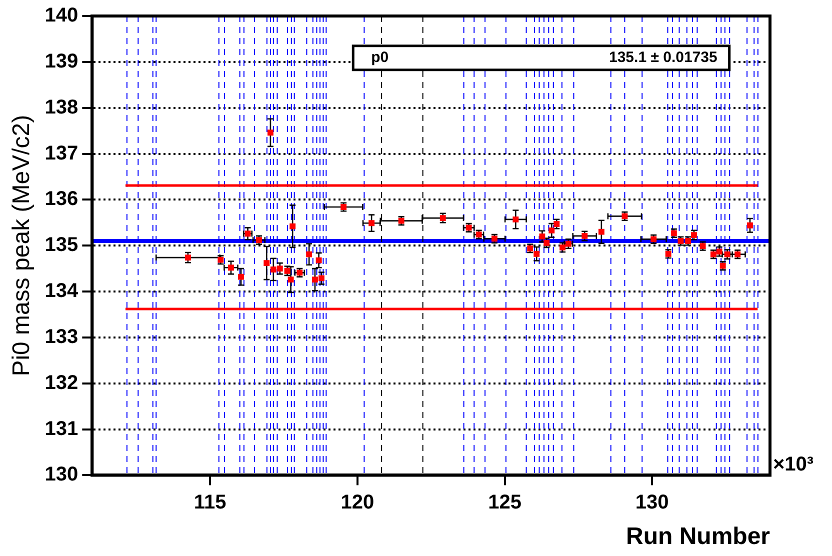 This screenshot has width=832, height=556. I want to click on y-tick-label: 138, so click(61, 107).